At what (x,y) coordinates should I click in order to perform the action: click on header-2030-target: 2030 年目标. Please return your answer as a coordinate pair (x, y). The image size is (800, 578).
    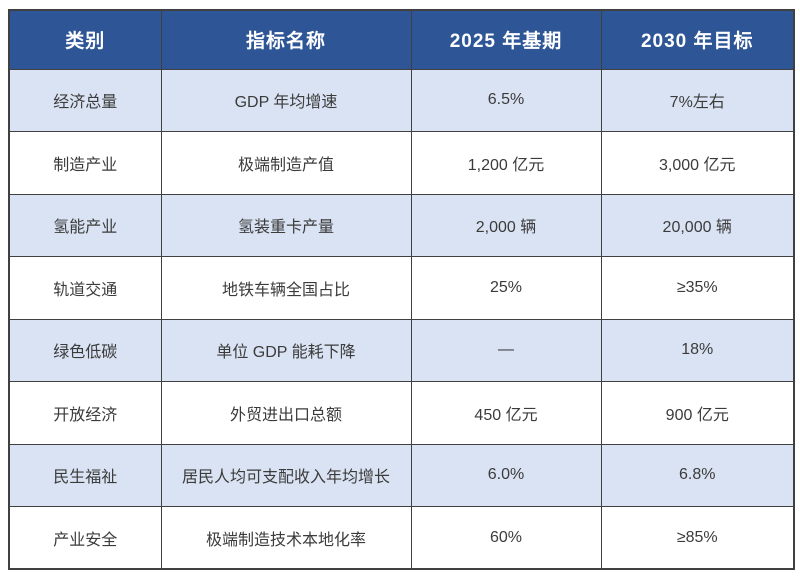
    Looking at the image, I should click on (697, 39).